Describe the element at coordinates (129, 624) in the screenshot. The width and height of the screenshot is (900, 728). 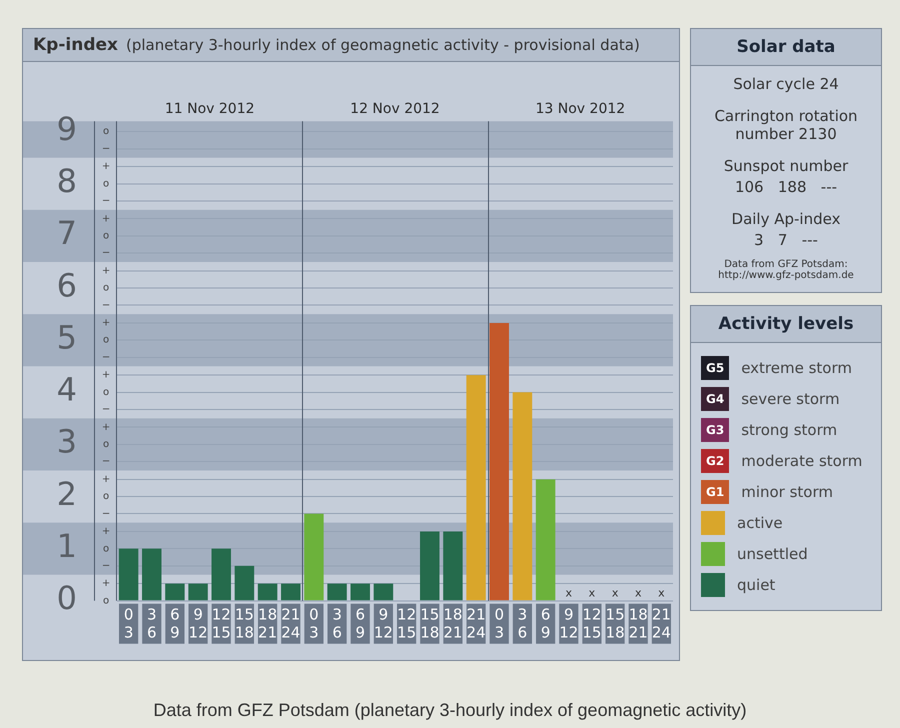
I see `x-tick-label: 0 3` at that location.